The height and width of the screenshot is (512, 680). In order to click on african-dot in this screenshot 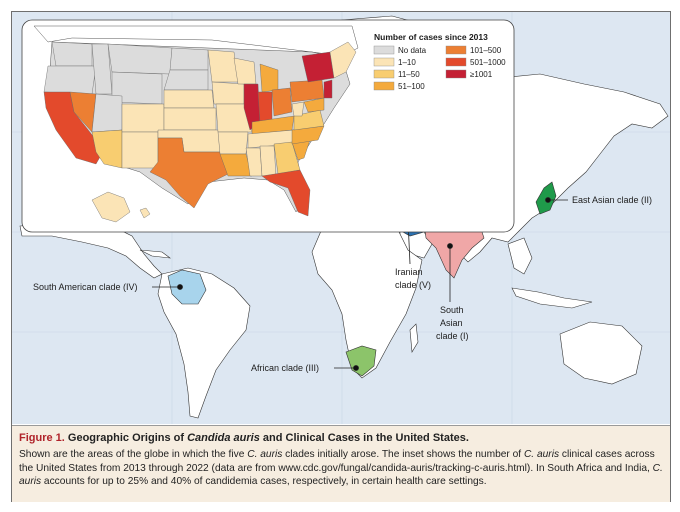, I will do `click(356, 368)`.